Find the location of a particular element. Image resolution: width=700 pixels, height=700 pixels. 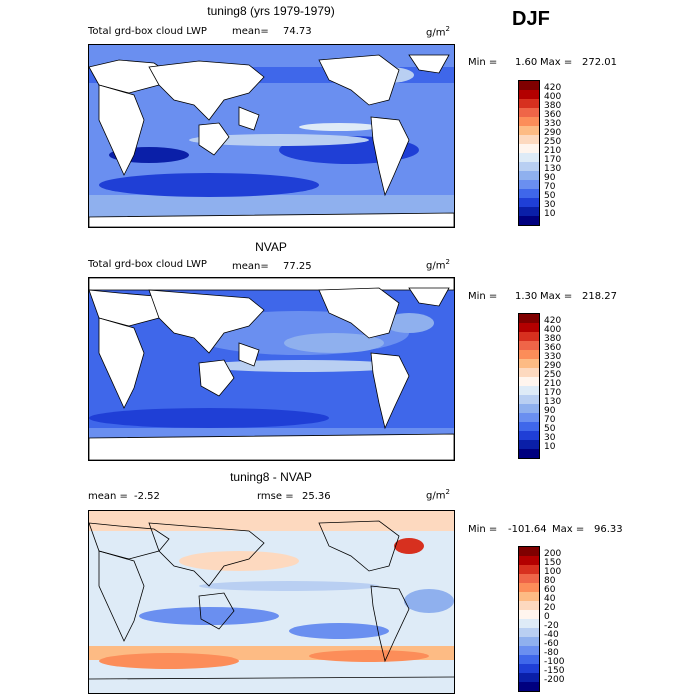

panel2-units: g/m2 is located at coordinates (438, 265).